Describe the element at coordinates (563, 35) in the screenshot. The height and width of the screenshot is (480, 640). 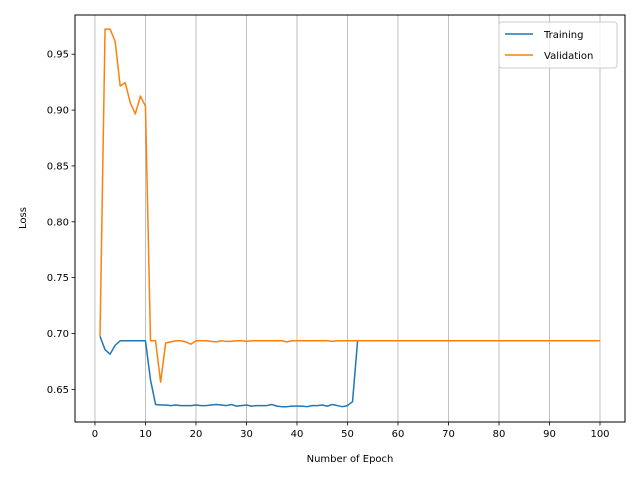
I see `legend-label-training: Training` at that location.